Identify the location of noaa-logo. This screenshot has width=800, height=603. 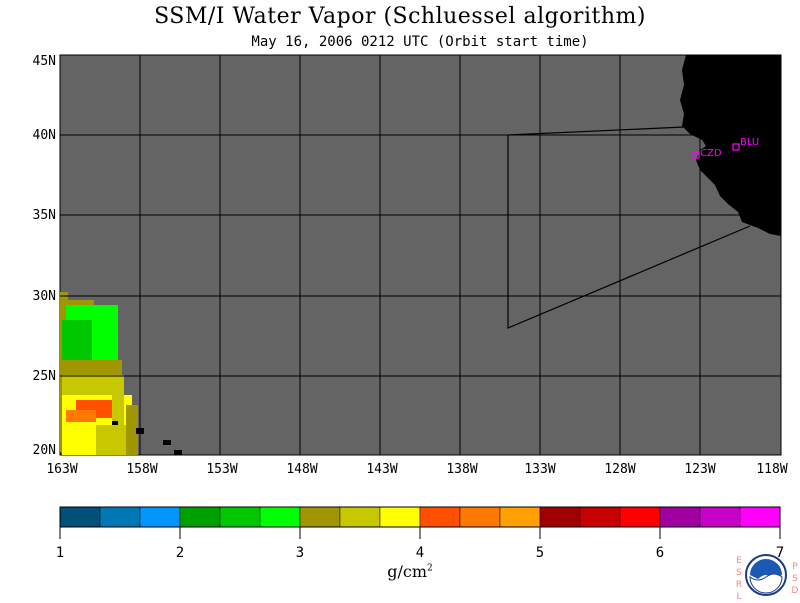
(766, 575).